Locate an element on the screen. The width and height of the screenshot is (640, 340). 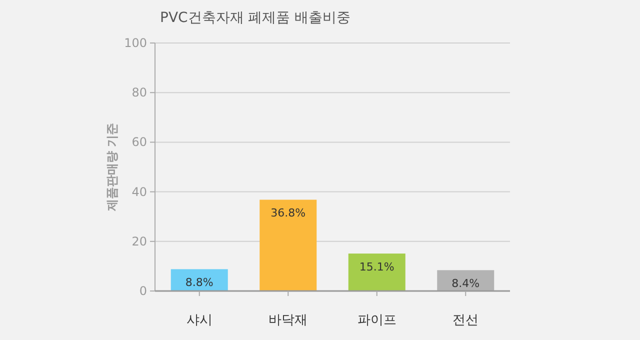
x-tick-label: 샤시 is located at coordinates (199, 320).